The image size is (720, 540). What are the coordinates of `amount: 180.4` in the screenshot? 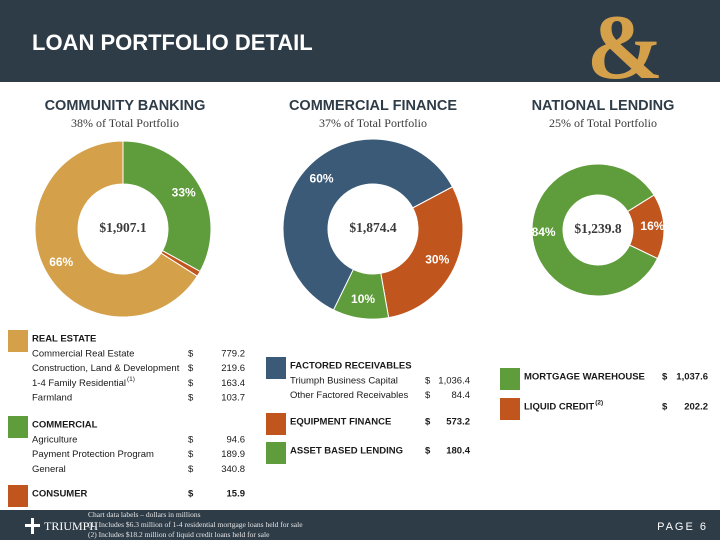 It's located at (458, 451).